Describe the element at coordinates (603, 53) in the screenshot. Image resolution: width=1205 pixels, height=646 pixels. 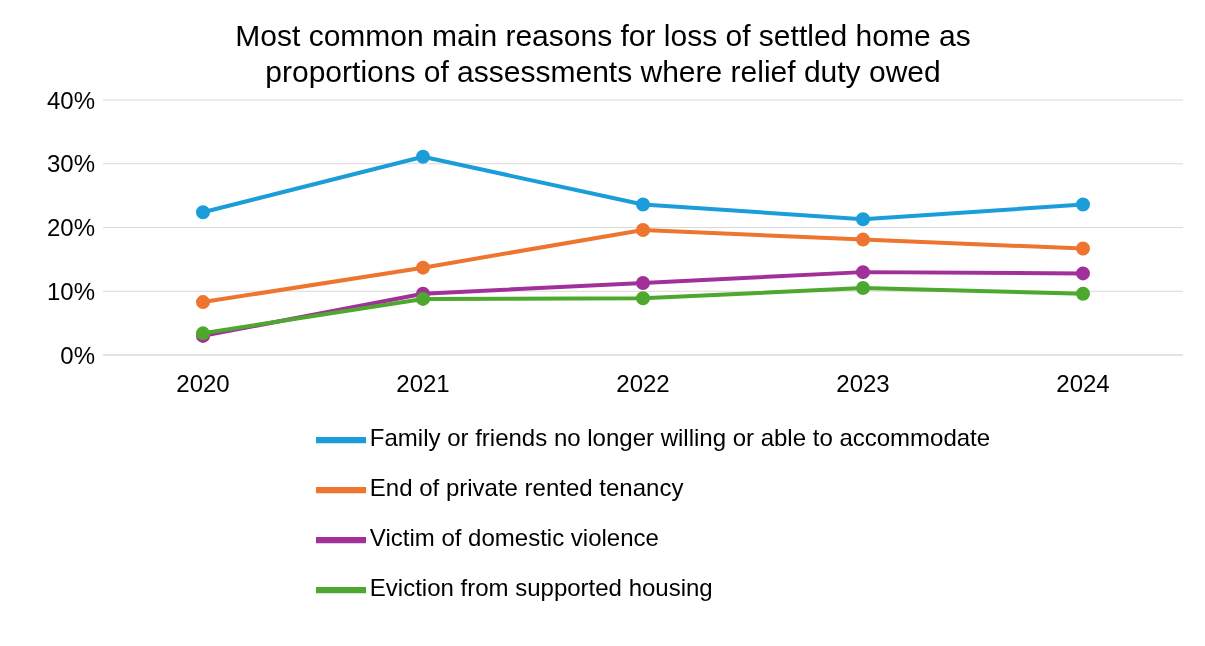
I see `chart-title: Most common main reasons for loss of settled home as proportions of assessments where relief duty owed` at that location.